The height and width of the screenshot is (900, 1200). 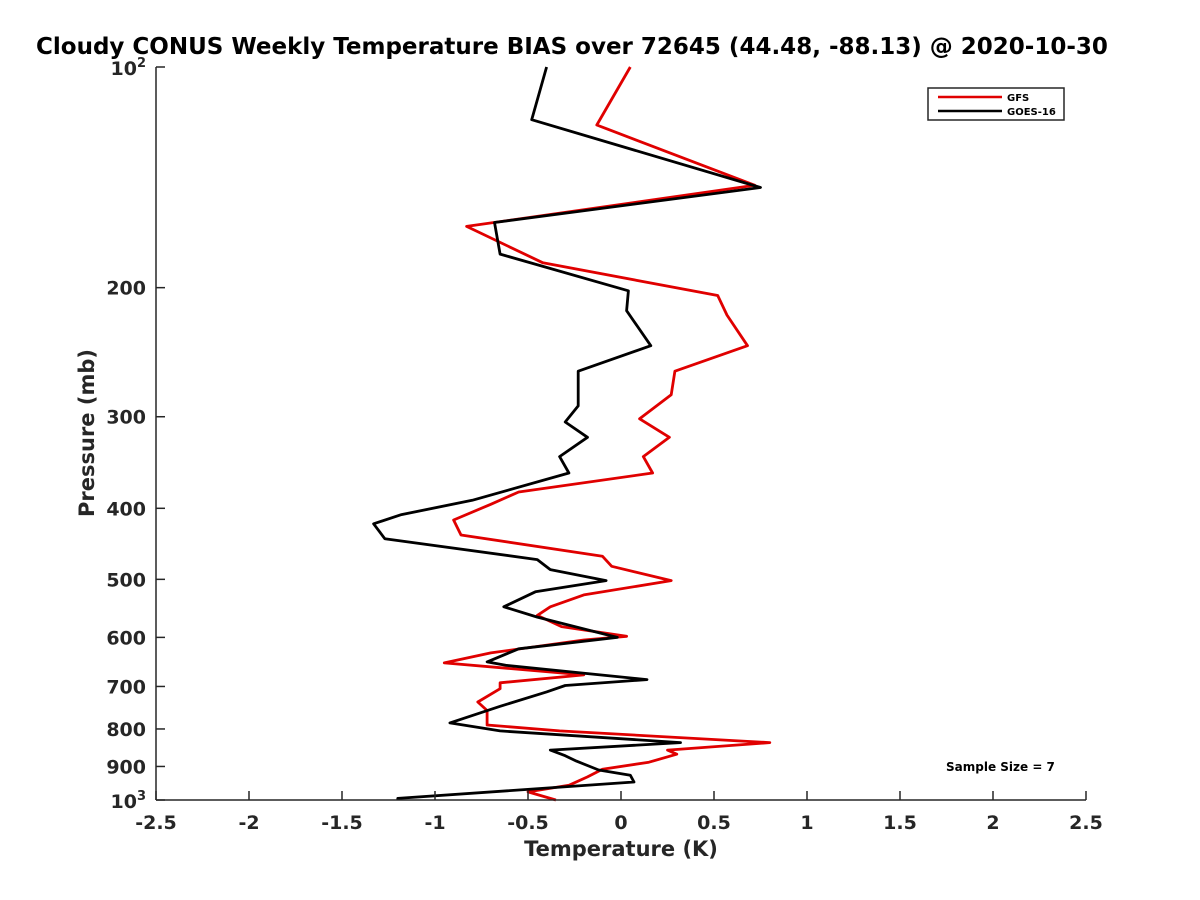 I want to click on y-tick-label: 500, so click(x=126, y=580).